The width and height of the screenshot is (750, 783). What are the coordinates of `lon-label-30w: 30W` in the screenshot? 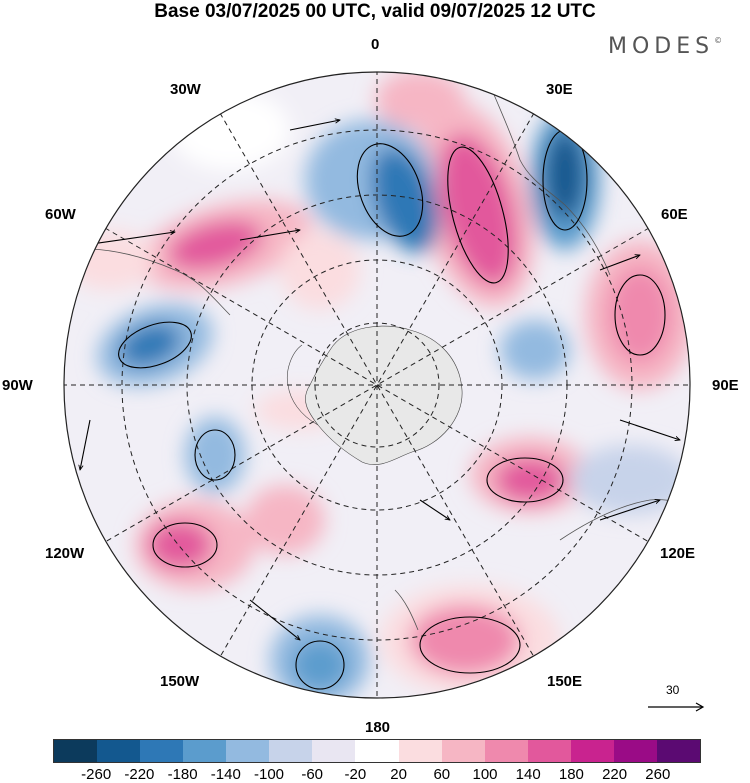 It's located at (185, 89).